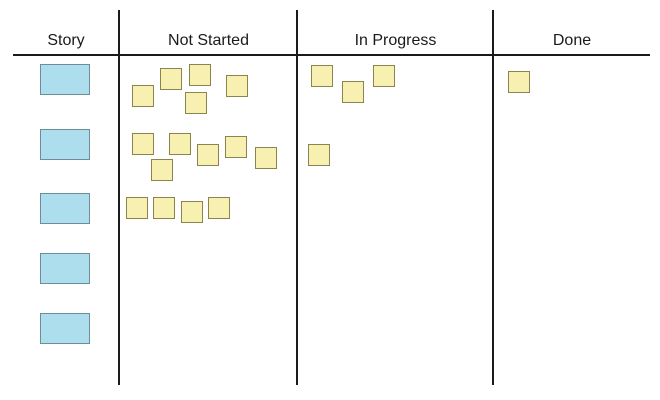 Image resolution: width=660 pixels, height=400 pixels. Describe the element at coordinates (208, 40) in the screenshot. I see `header-not-started: Not Started` at that location.